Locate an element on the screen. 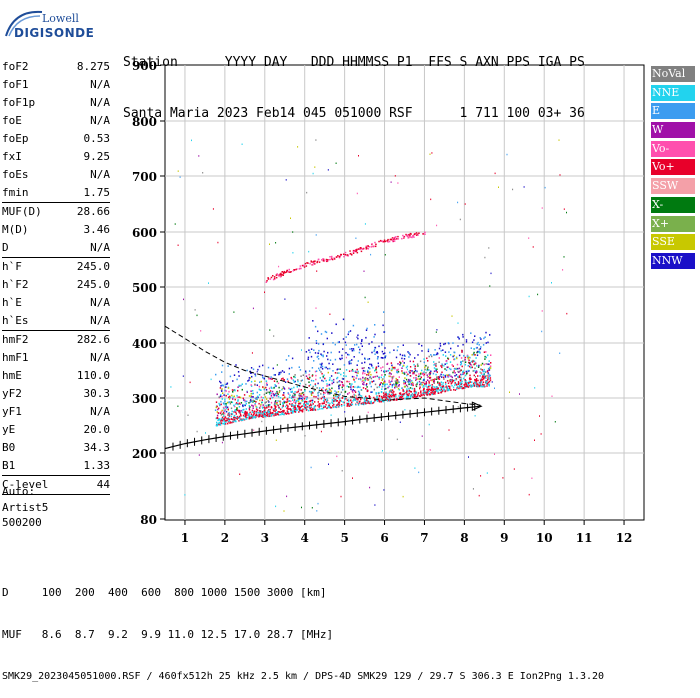 This screenshot has height=698, width=700. param-name: B1 is located at coordinates (9, 465).